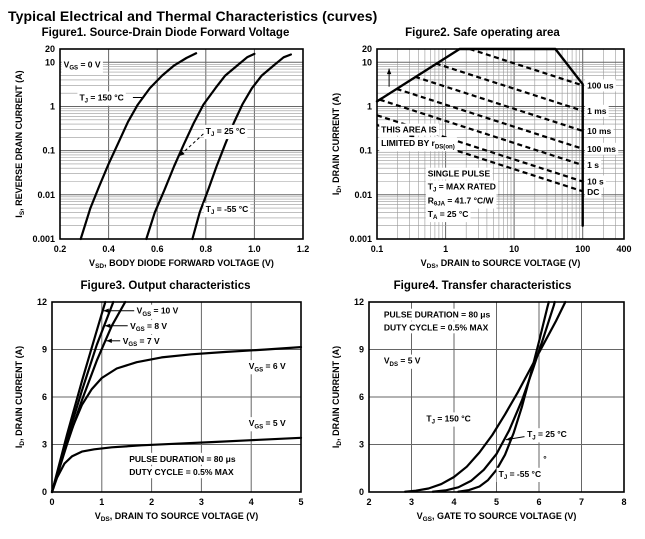 The width and height of the screenshot is (645, 539). I want to click on annotation-single-pulse: SINGLE PULSE, so click(459, 174).